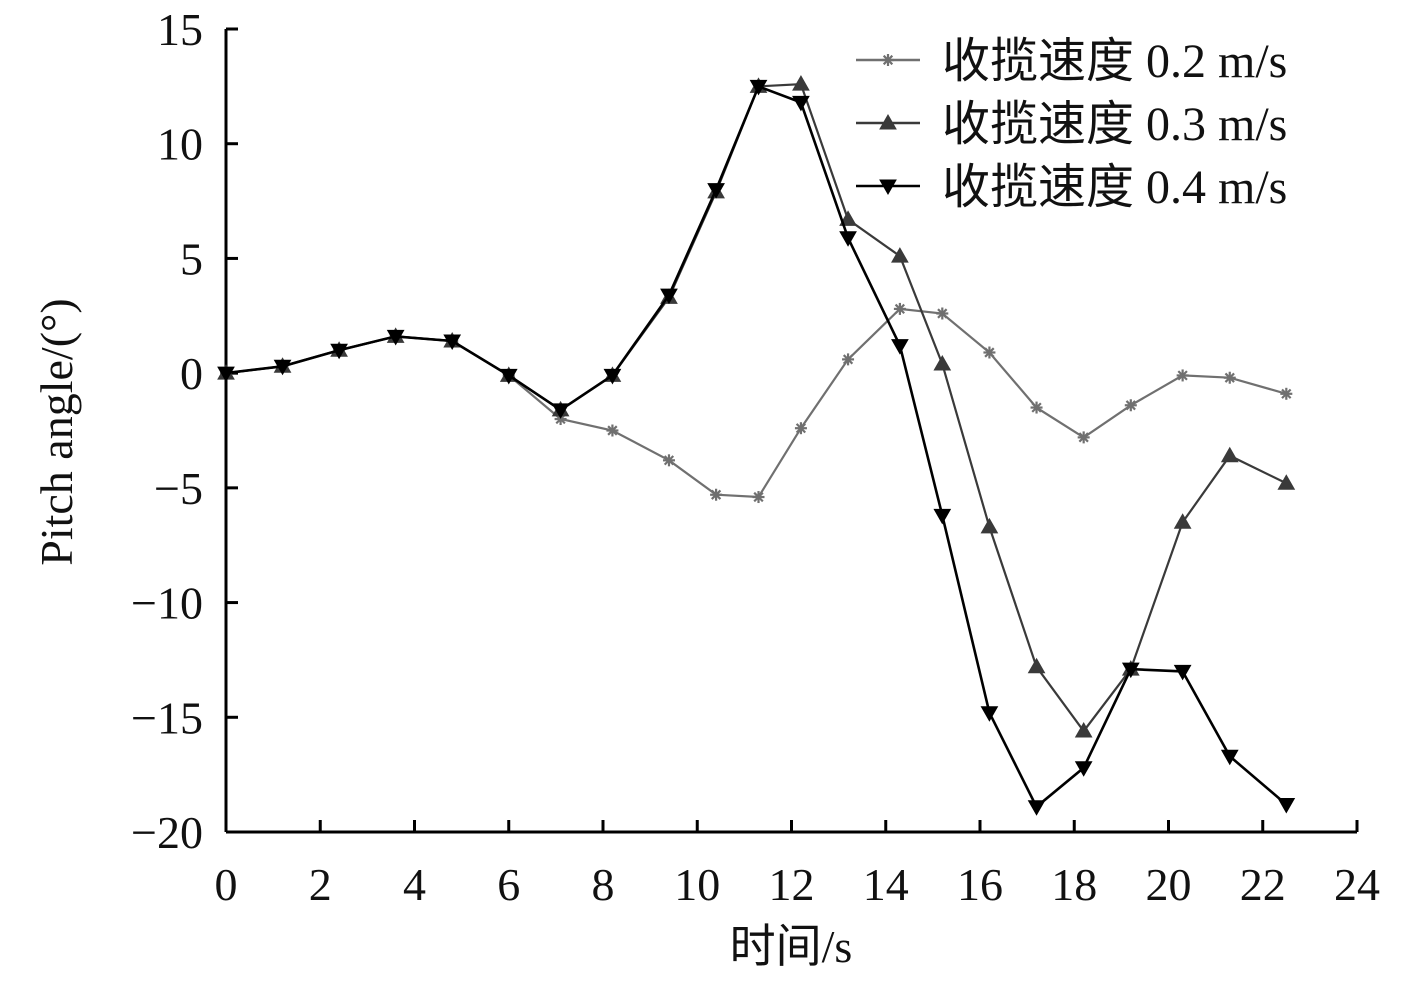 The width and height of the screenshot is (1417, 983). Describe the element at coordinates (508, 884) in the screenshot. I see `x-tick-label: 6` at that location.